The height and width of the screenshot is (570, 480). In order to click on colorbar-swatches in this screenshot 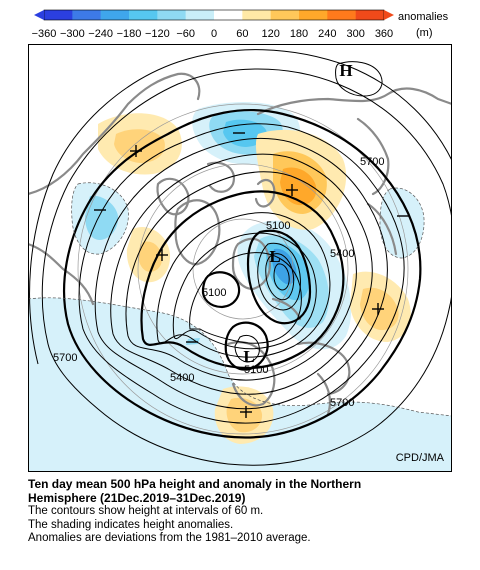, I will do `click(214, 15)`.